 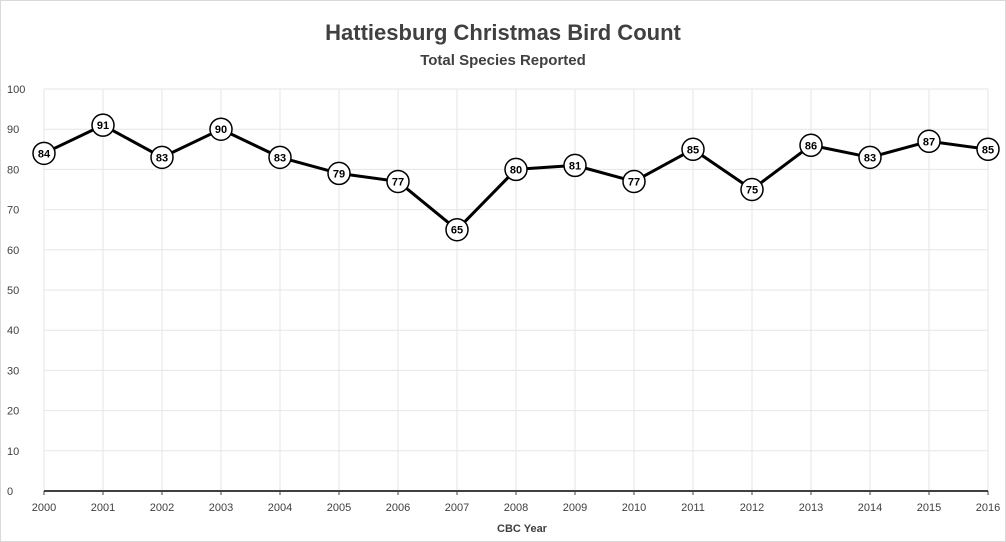 I want to click on chart-title: Hattiesburg Christmas Bird Count, so click(x=503, y=32).